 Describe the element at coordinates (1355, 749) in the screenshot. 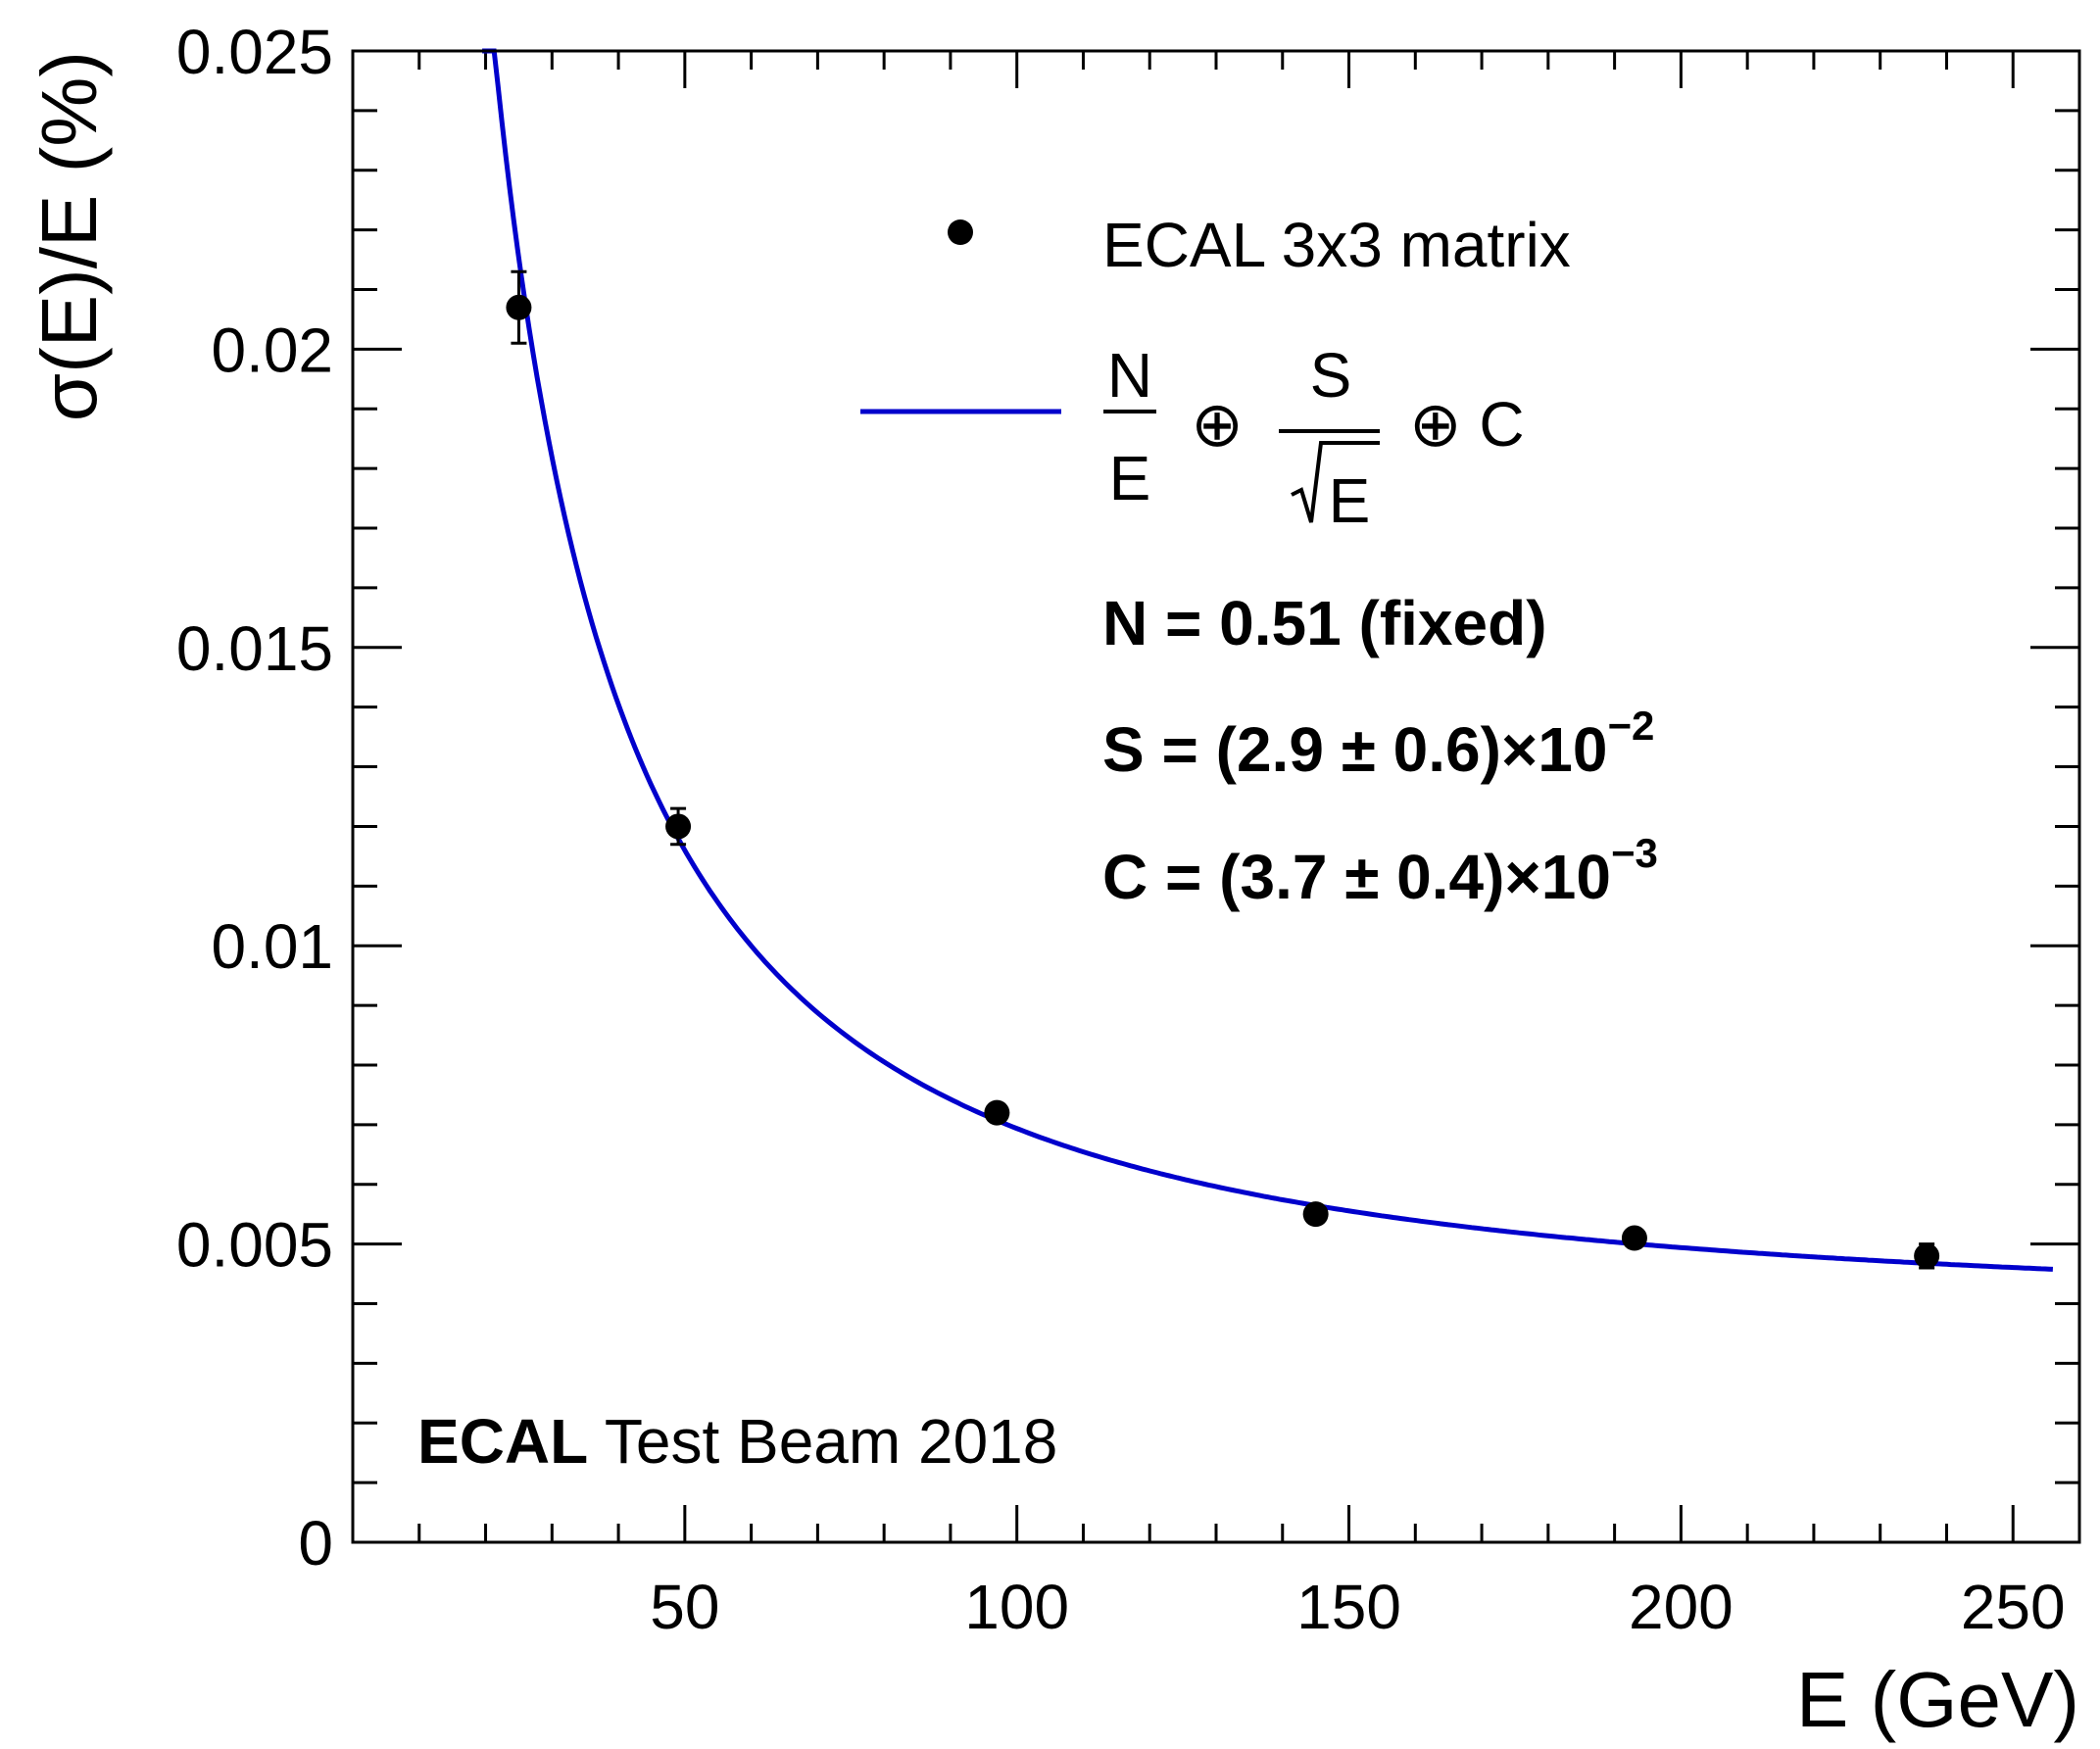

I see `fit-result-s-base: S = (2.9 ± 0.6)×10` at that location.